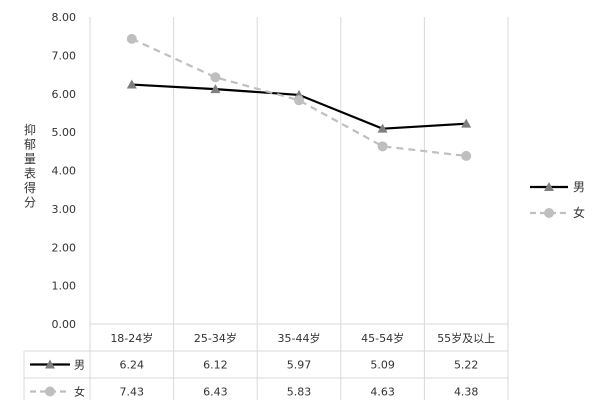 The width and height of the screenshot is (600, 404). What do you see at coordinates (132, 392) in the screenshot?
I see `table-value-cell: 7.43` at bounding box center [132, 392].